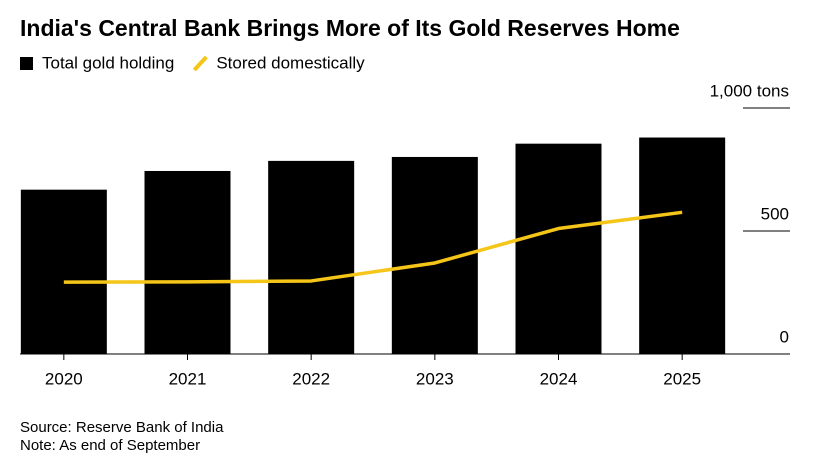 The width and height of the screenshot is (819, 473). Describe the element at coordinates (188, 378) in the screenshot. I see `x-tick-label: 2021` at that location.